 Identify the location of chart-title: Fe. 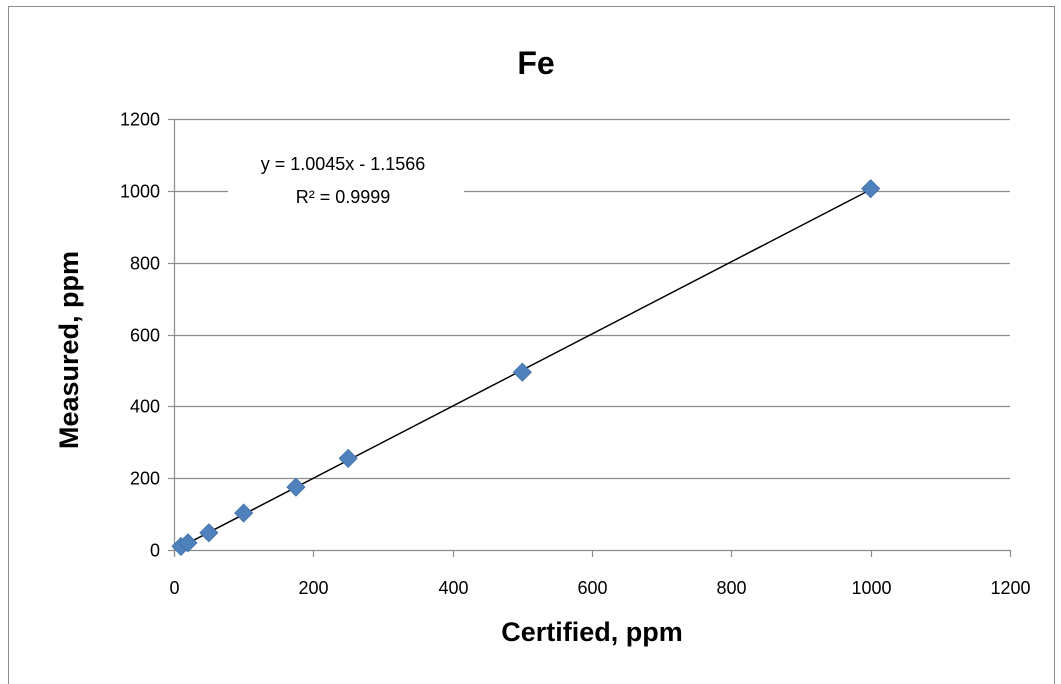
(535, 63).